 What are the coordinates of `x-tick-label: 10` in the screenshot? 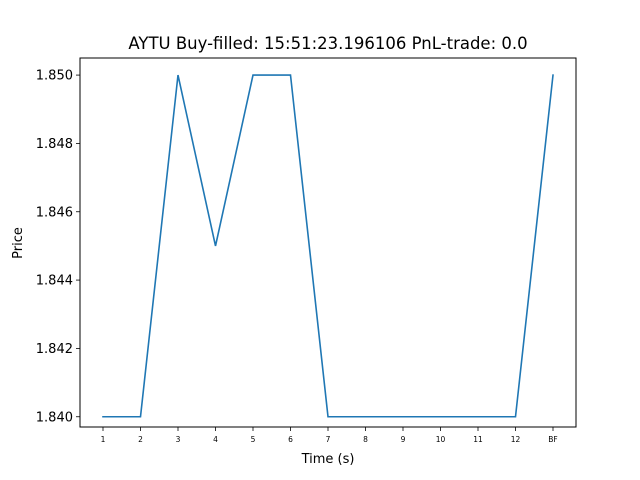 It's located at (441, 439).